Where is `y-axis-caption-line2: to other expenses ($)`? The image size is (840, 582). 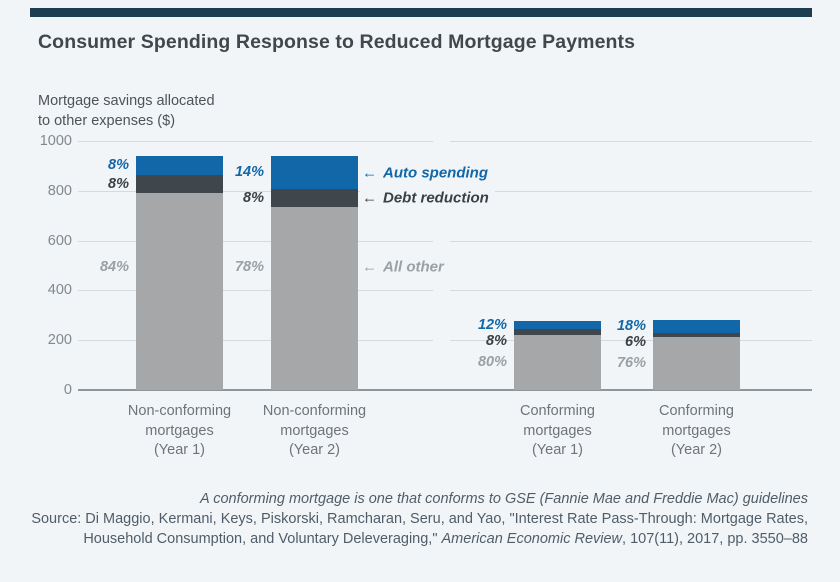
y-axis-caption-line2: to other expenses ($) is located at coordinates (107, 120).